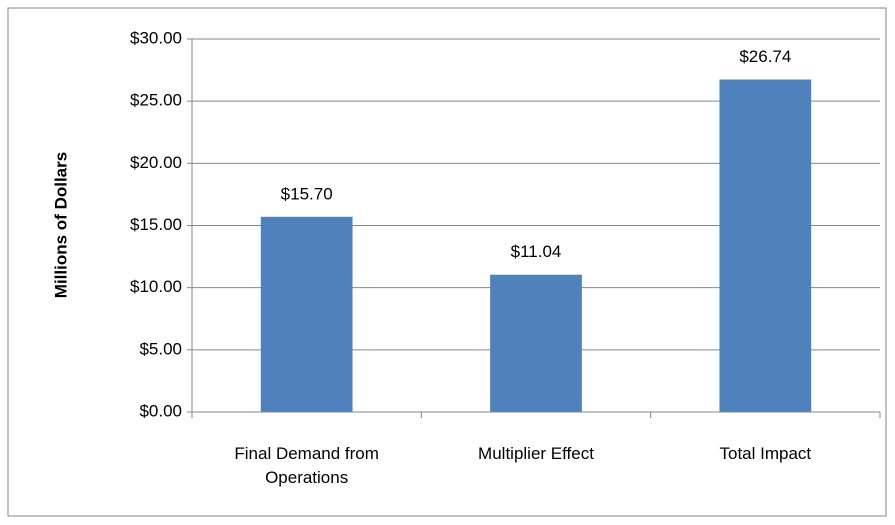 The image size is (895, 525). What do you see at coordinates (156, 37) in the screenshot?
I see `y-tick-label: $30.00` at bounding box center [156, 37].